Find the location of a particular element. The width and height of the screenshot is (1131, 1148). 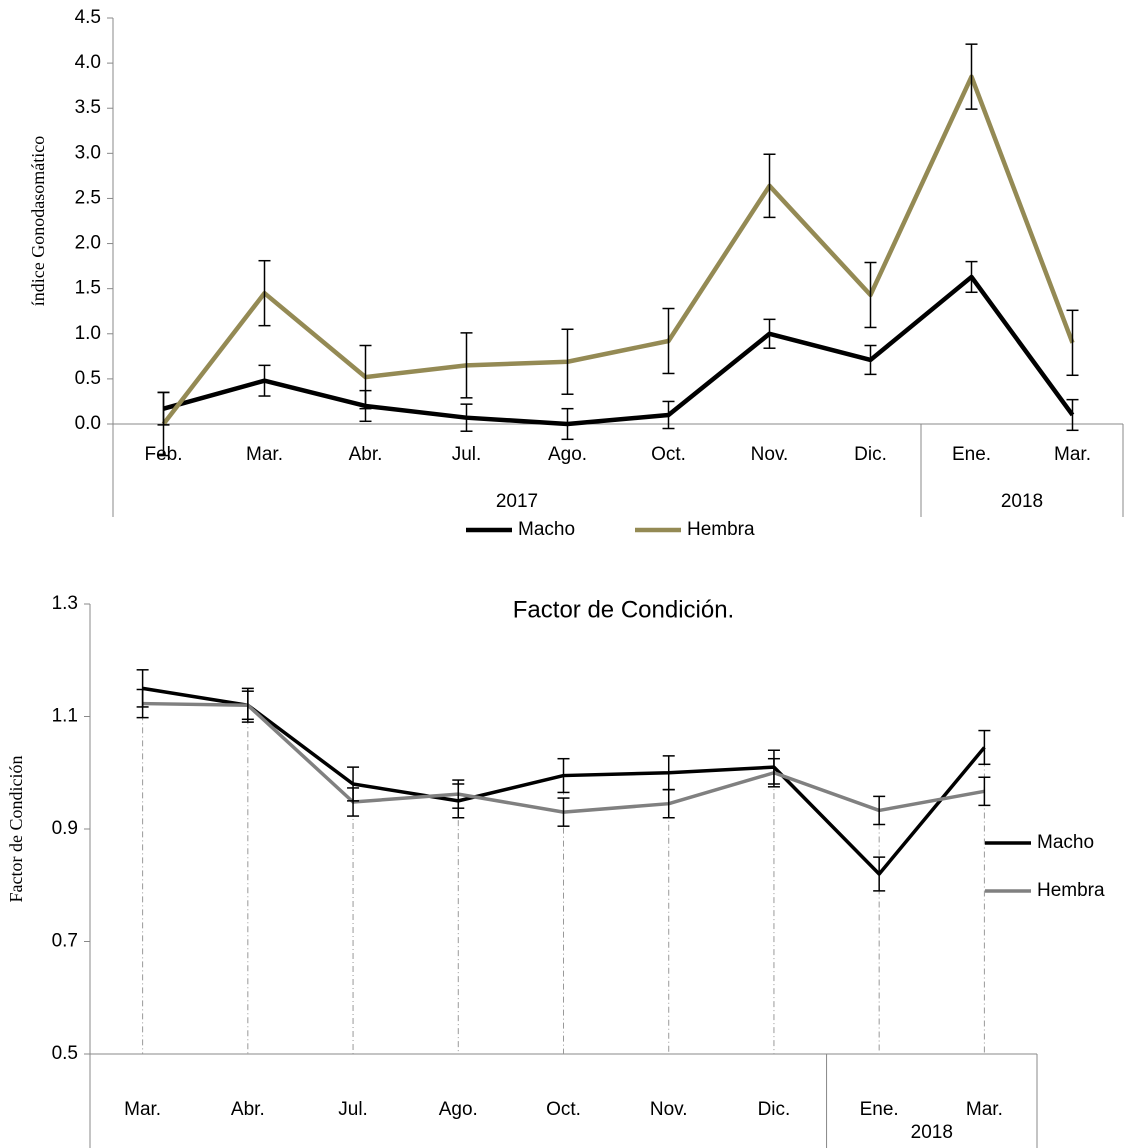

group-label: 2017 is located at coordinates (517, 501).